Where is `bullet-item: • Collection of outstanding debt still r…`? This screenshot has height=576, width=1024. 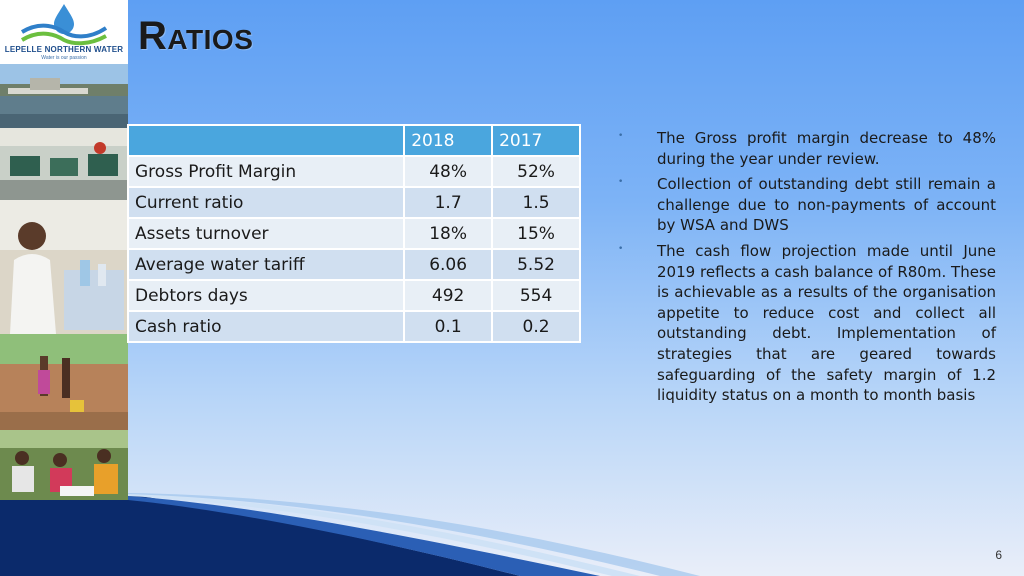
bullet-item: • Collection of outstanding debt still r… is located at coordinates (798, 205).